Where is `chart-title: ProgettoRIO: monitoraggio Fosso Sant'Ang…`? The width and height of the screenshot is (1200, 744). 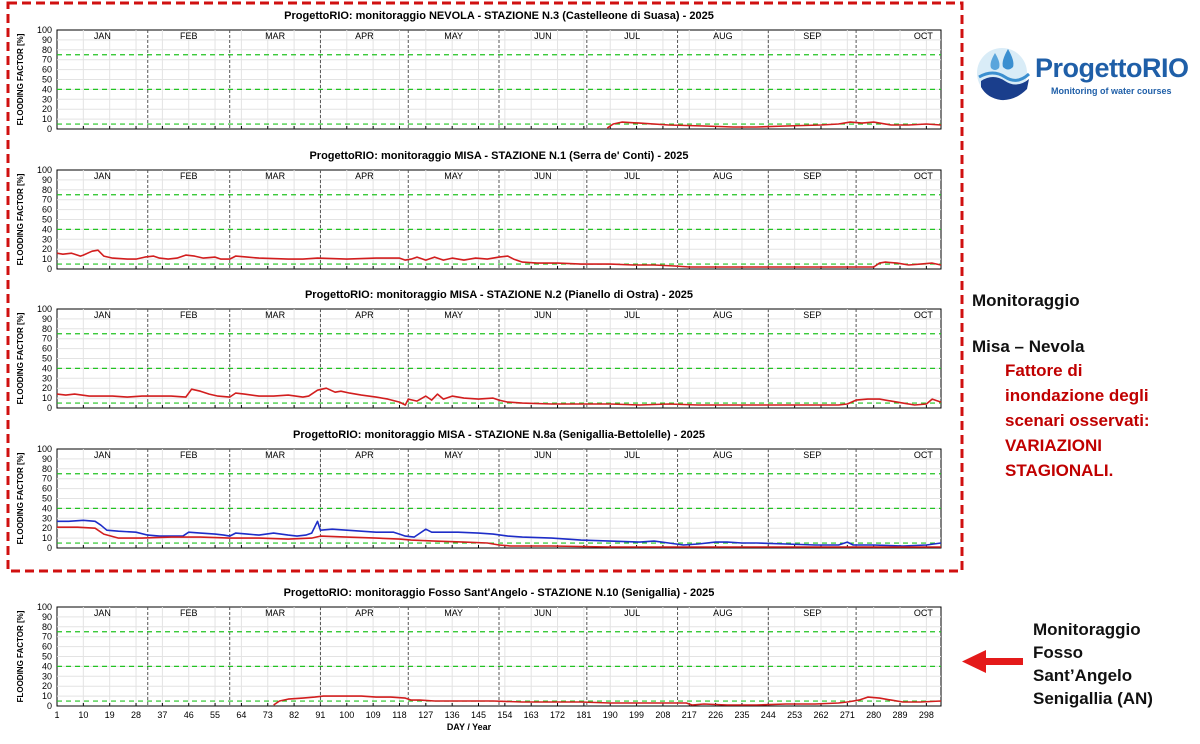
chart-title: ProgettoRIO: monitoraggio Fosso Sant'Ang… is located at coordinates (499, 593).